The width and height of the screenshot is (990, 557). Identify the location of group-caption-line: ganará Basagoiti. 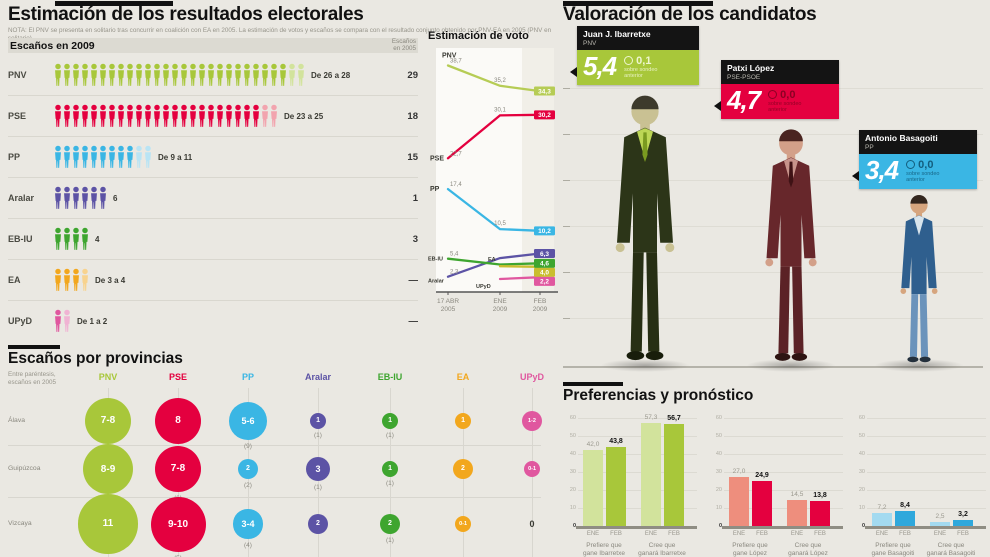
(951, 553).